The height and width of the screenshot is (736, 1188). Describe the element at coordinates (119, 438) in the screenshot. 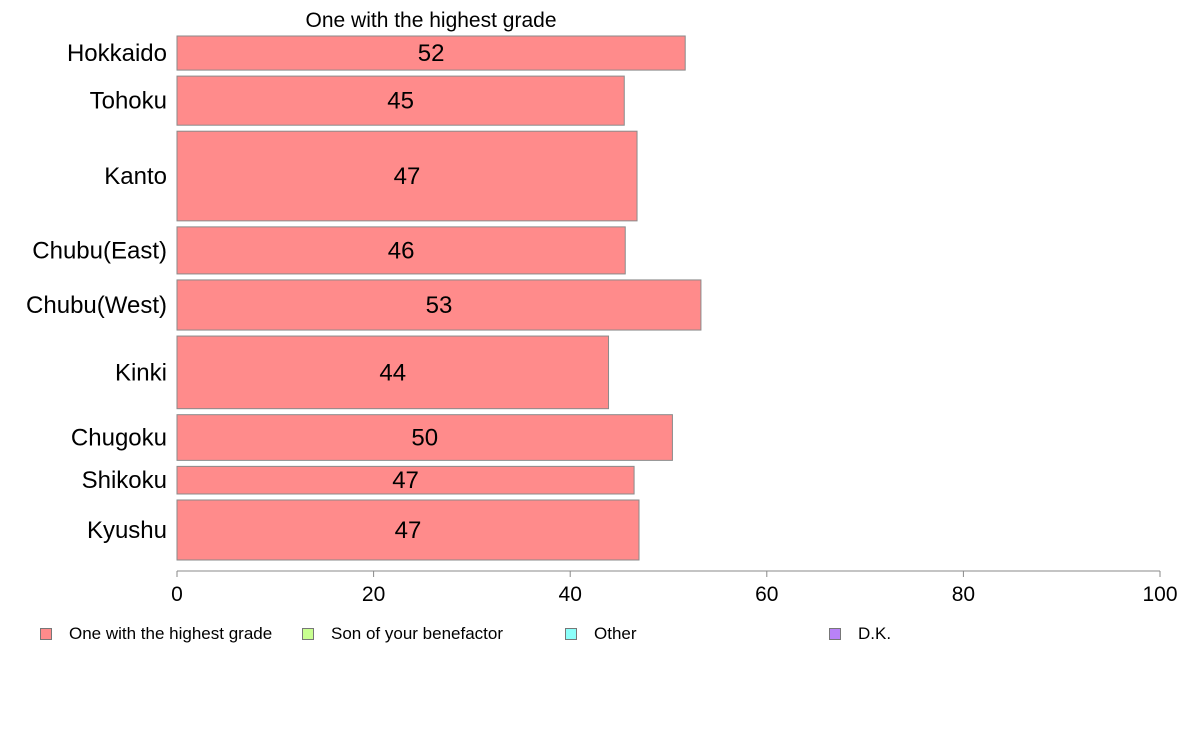

I see `category-label: Chugoku` at that location.